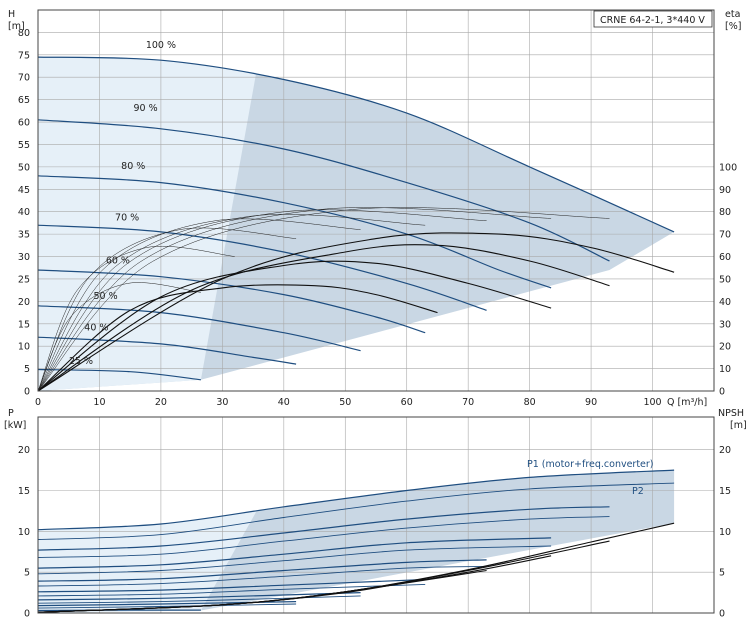  Describe the element at coordinates (590, 464) in the screenshot. I see `p1-series-label: P1 (motor+freq.converter)` at that location.